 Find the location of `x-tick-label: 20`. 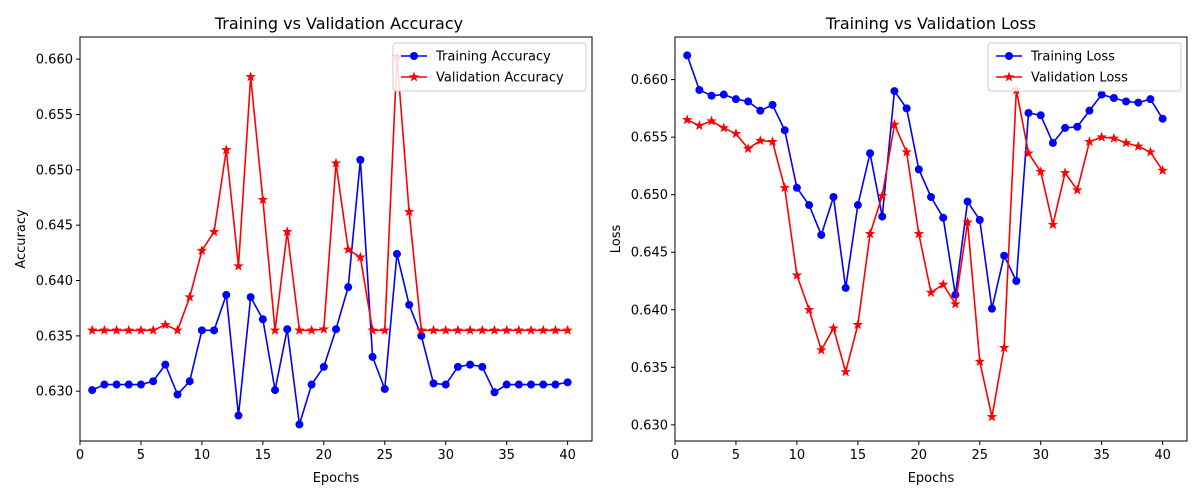

x-tick-label: 20 is located at coordinates (919, 455).